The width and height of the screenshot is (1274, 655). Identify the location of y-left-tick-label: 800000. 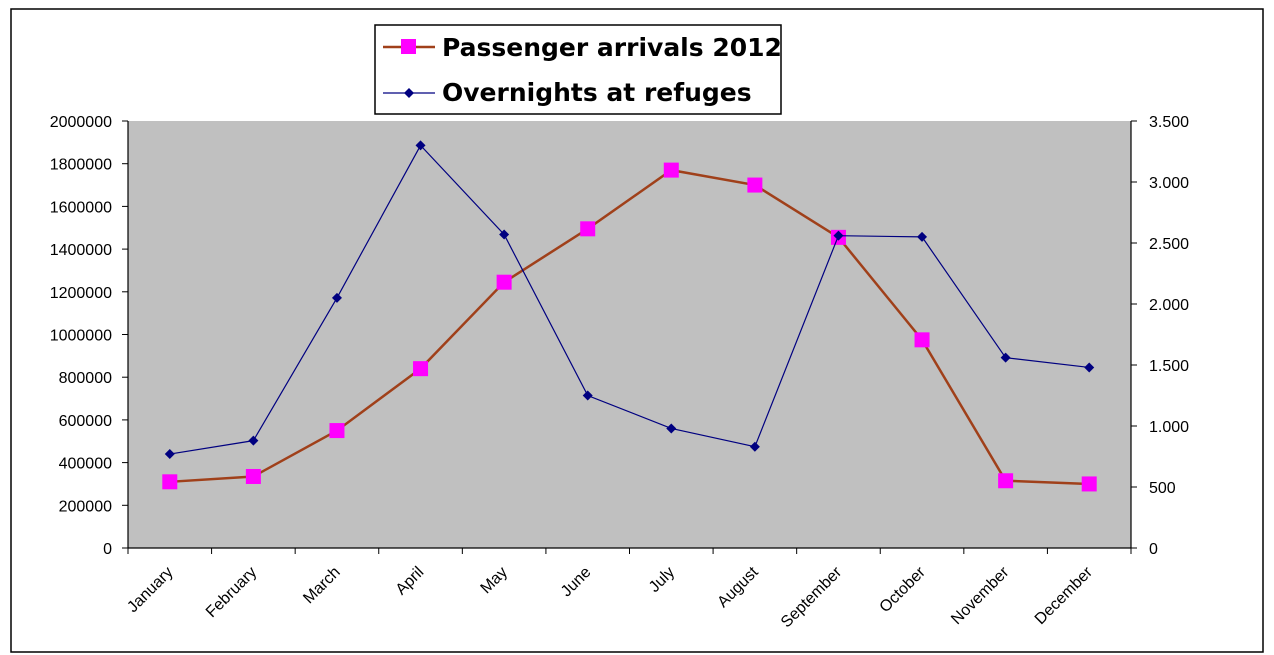
(85, 378).